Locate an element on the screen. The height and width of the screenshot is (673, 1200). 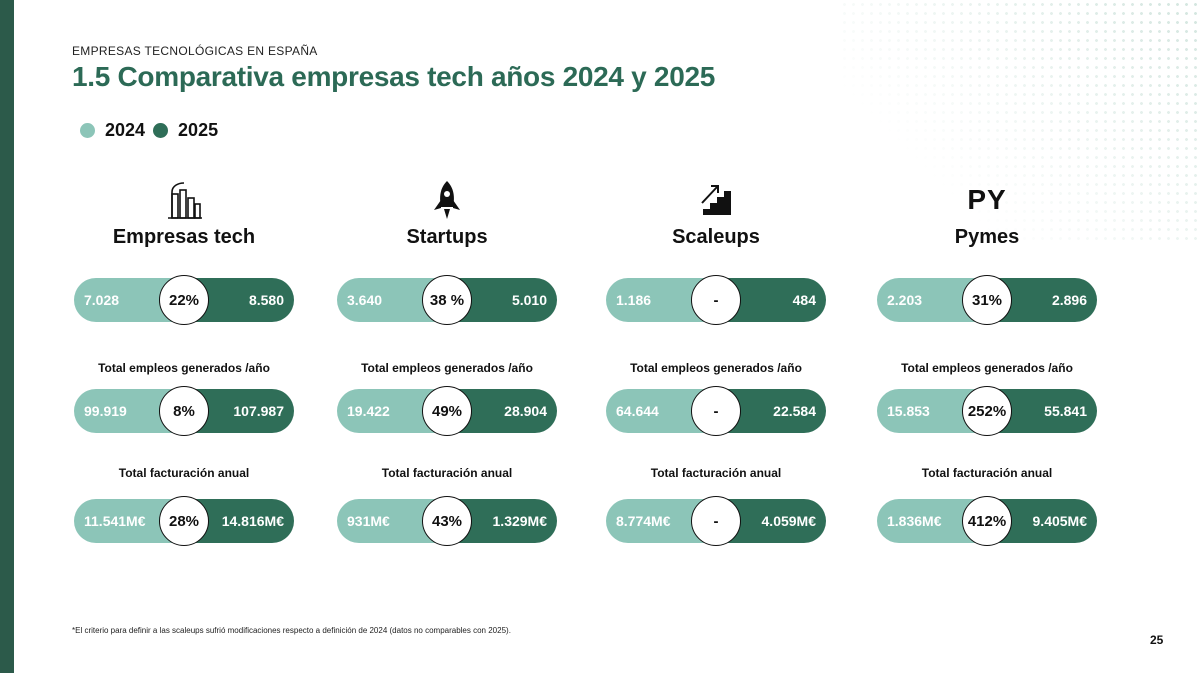
companies-pill: 3.640 5.010 38 % is located at coordinates (447, 300).